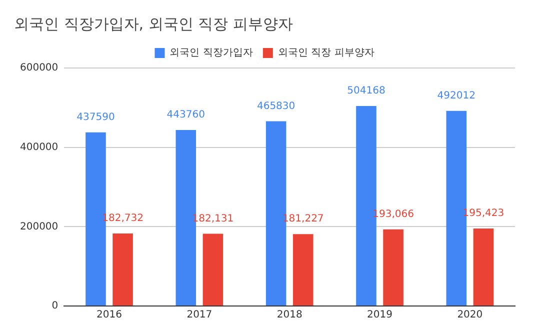 The image size is (543, 336). Describe the element at coordinates (153, 23) in the screenshot. I see `chart-title: 외국인 직장가입자, 외국인 직장 피부양자` at that location.